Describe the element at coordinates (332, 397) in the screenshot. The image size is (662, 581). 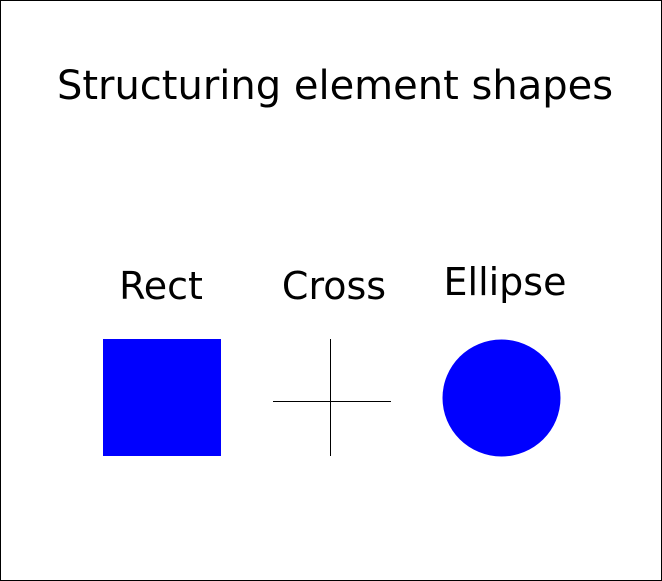
I see `cross-shape` at that location.